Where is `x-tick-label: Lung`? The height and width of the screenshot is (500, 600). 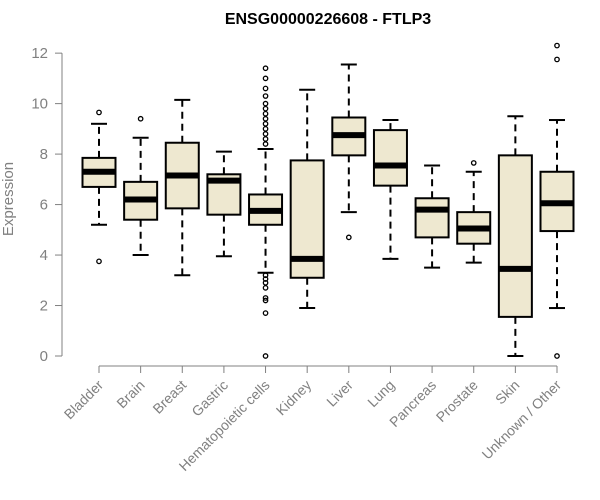
x-tick-label: Lung is located at coordinates (380, 393).